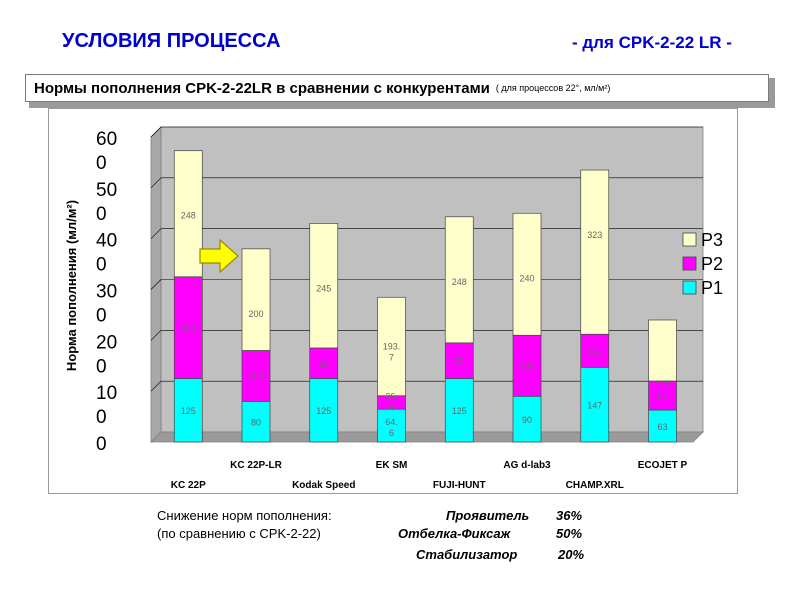 The image size is (800, 600). I want to click on y-tick-label: 20 0, so click(106, 354).